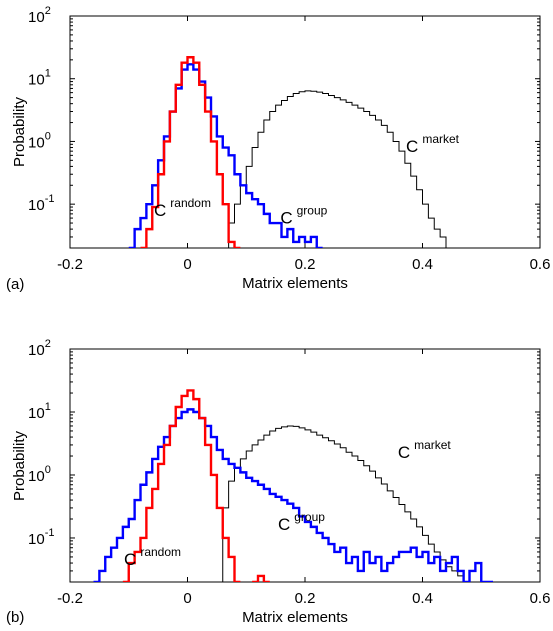  Describe the element at coordinates (15, 284) in the screenshot. I see `panel-label: (a)` at that location.